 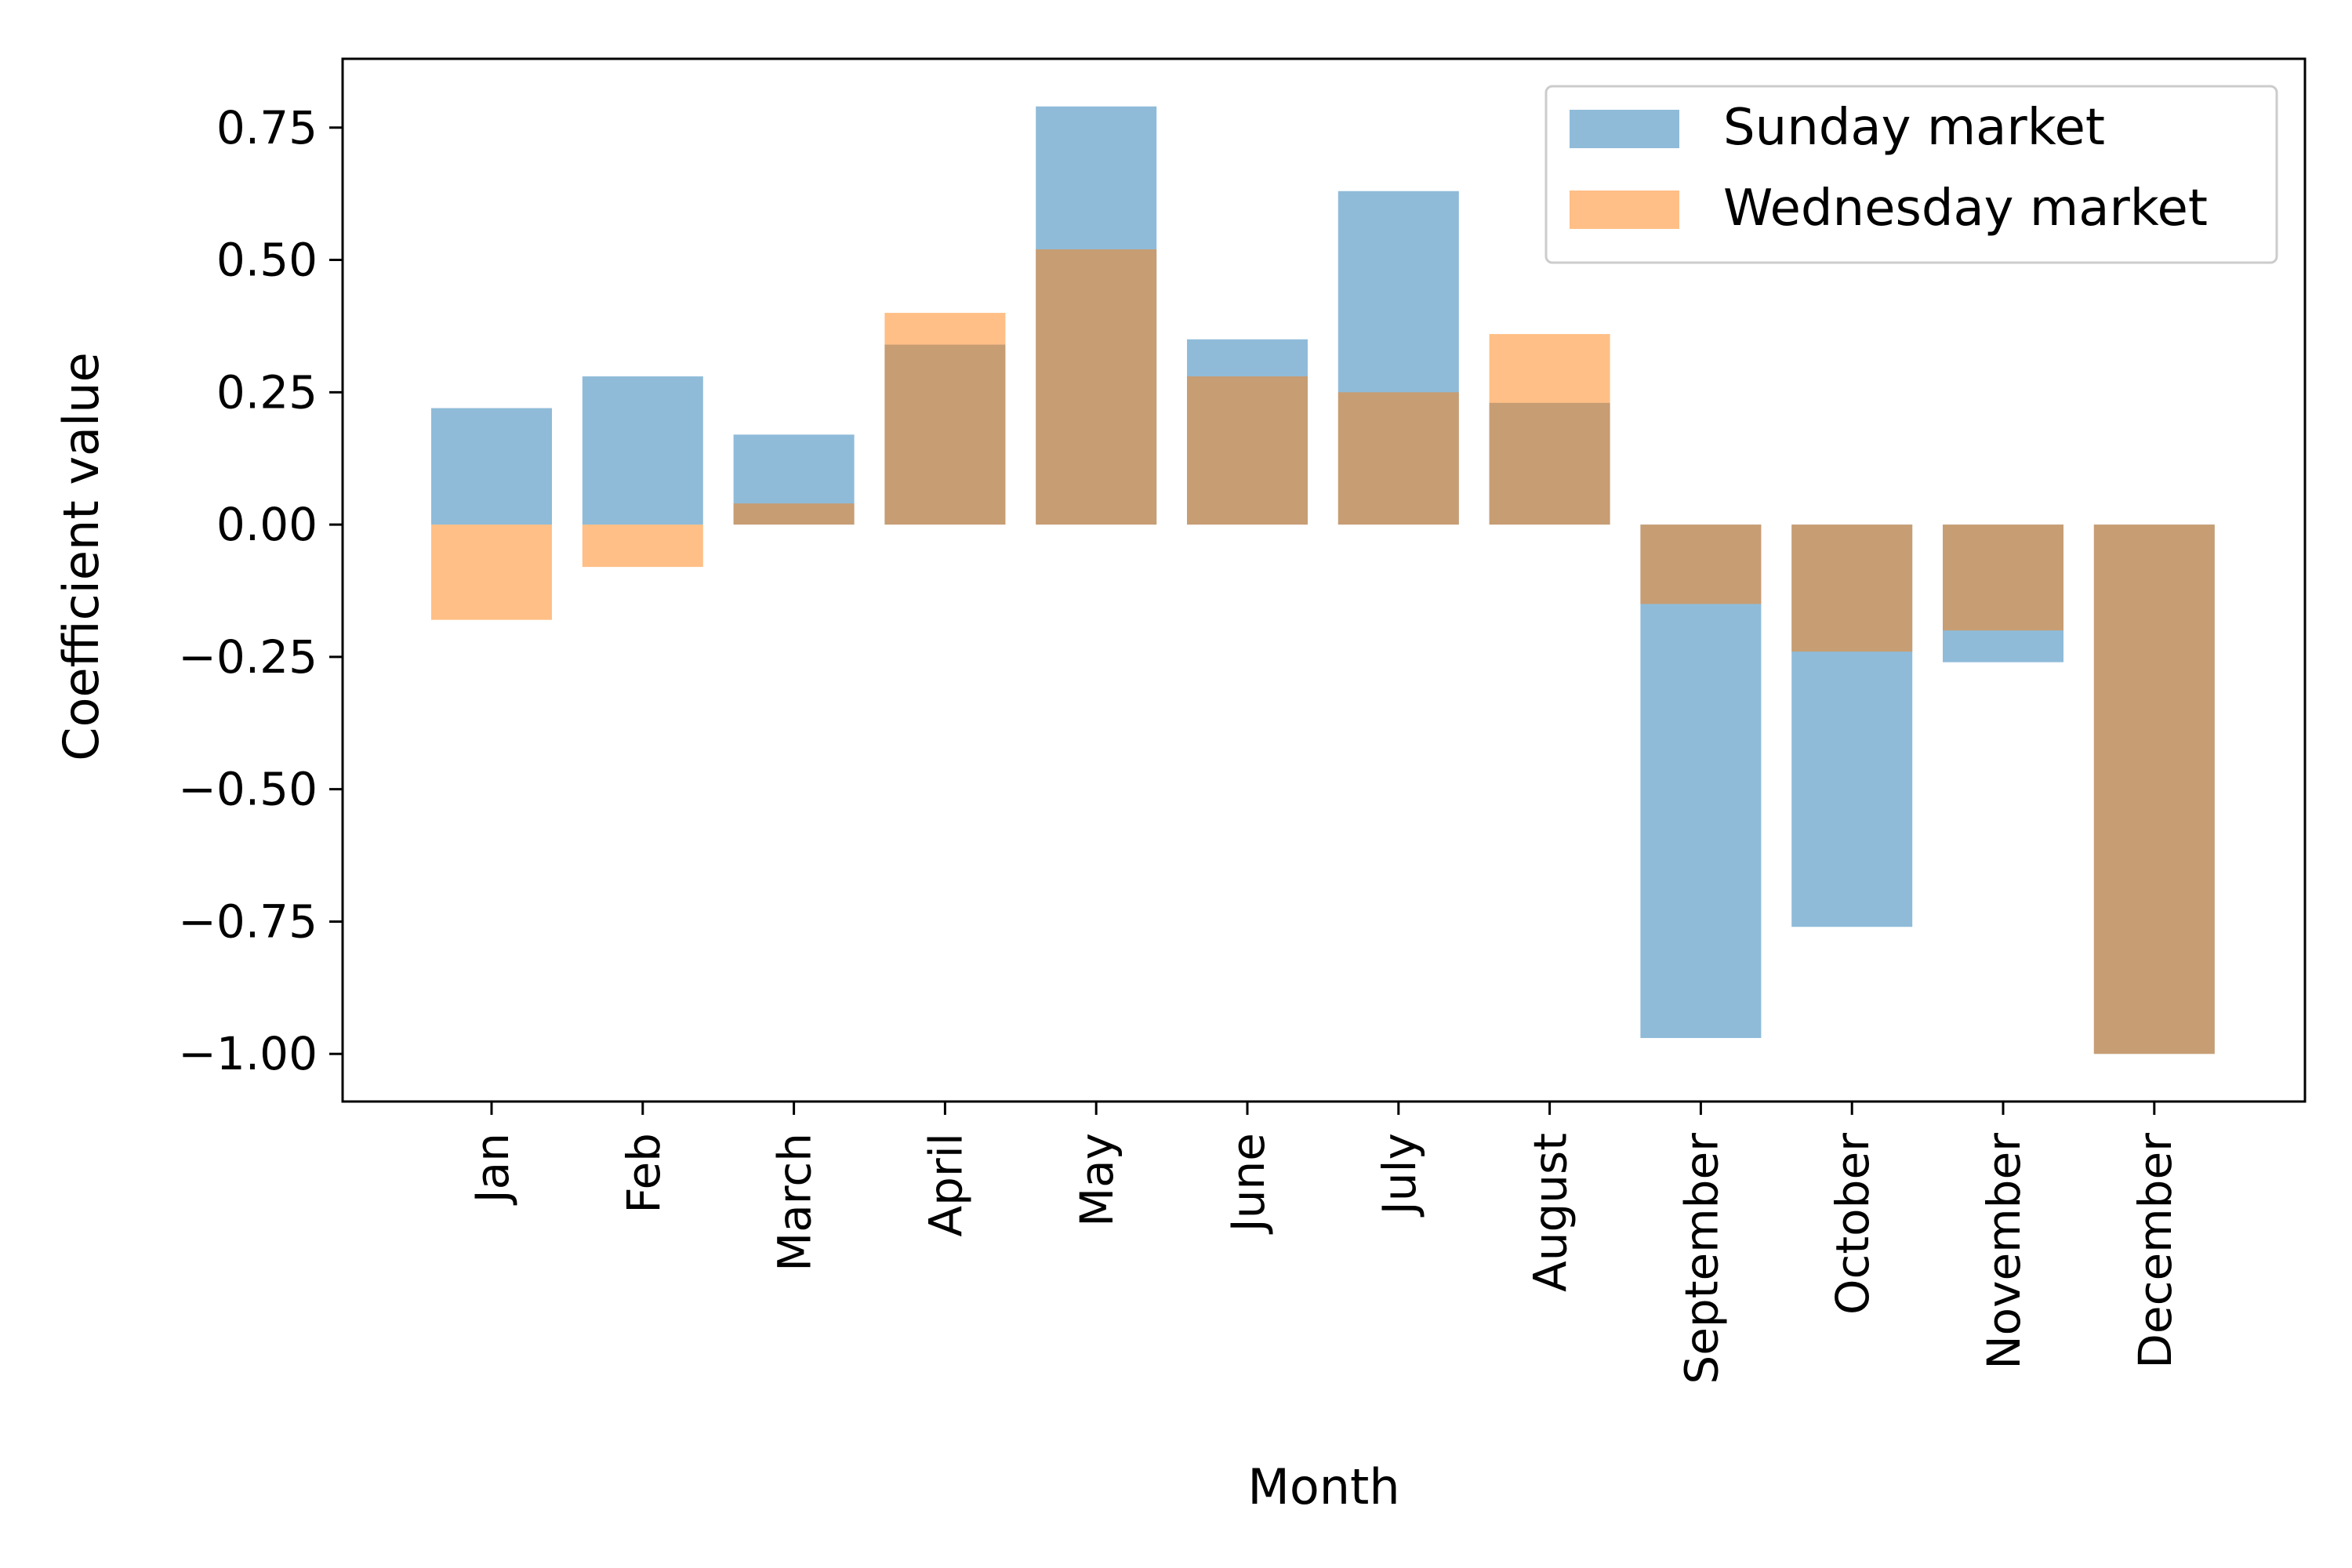 What do you see at coordinates (248, 657) in the screenshot?
I see `y-tick-label: −0.25` at bounding box center [248, 657].